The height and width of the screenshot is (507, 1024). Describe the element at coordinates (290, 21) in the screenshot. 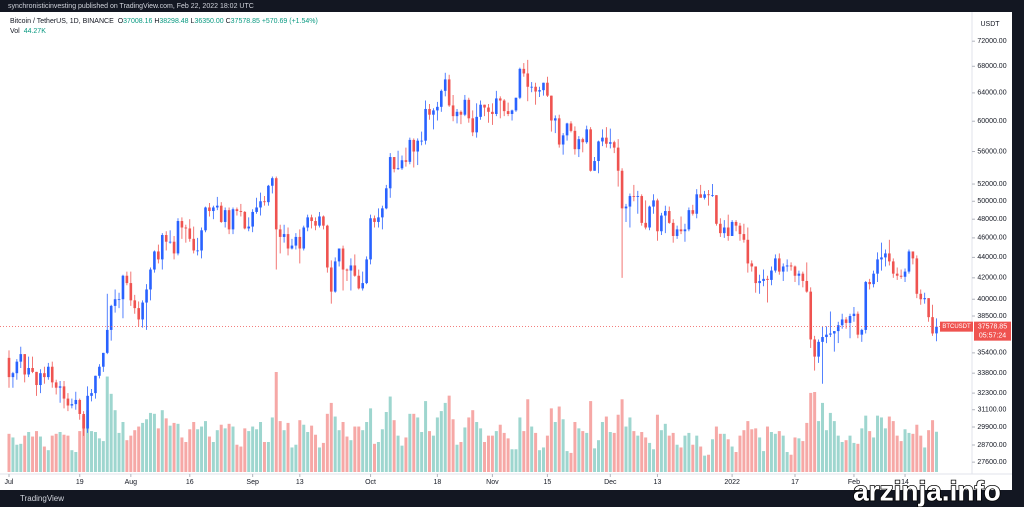

I see `change: +570.69 (+1.54%)` at that location.